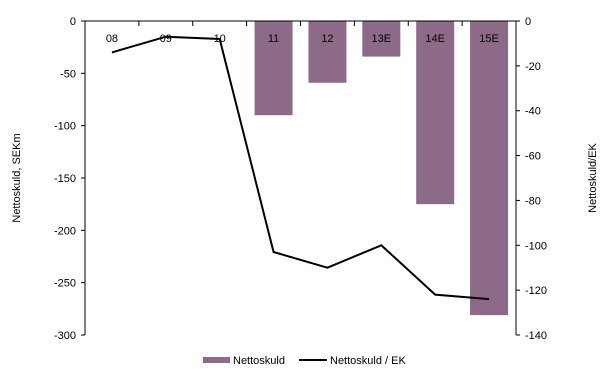 Image resolution: width=601 pixels, height=369 pixels. Describe the element at coordinates (302, 39) in the screenshot. I see `labels-layer: 08 09 10 11 12 13E 14E 15E` at that location.